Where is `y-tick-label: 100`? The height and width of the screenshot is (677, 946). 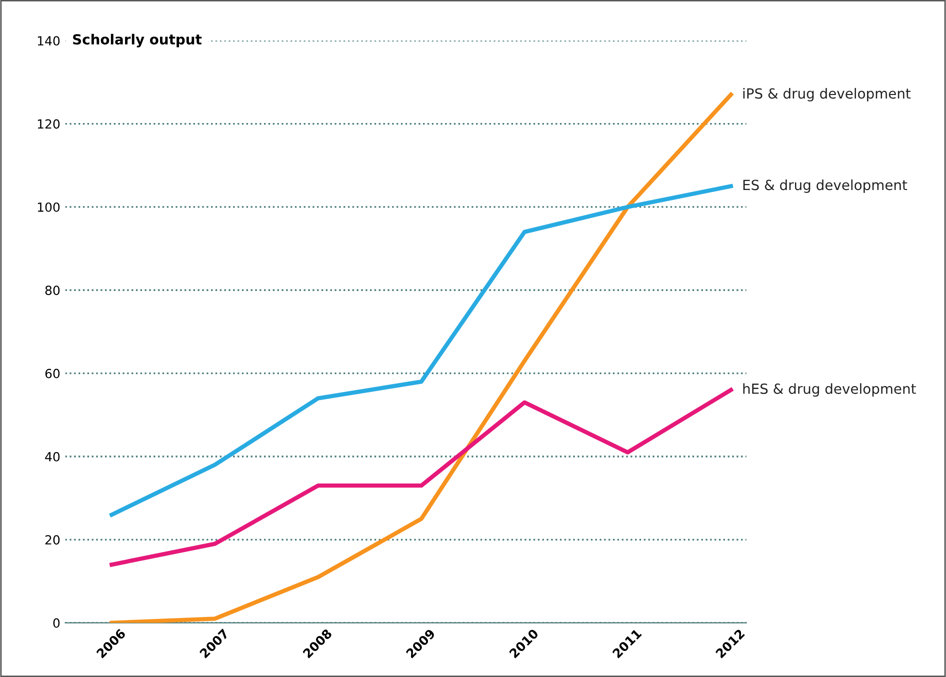
y-tick-label: 100 is located at coordinates (49, 207).